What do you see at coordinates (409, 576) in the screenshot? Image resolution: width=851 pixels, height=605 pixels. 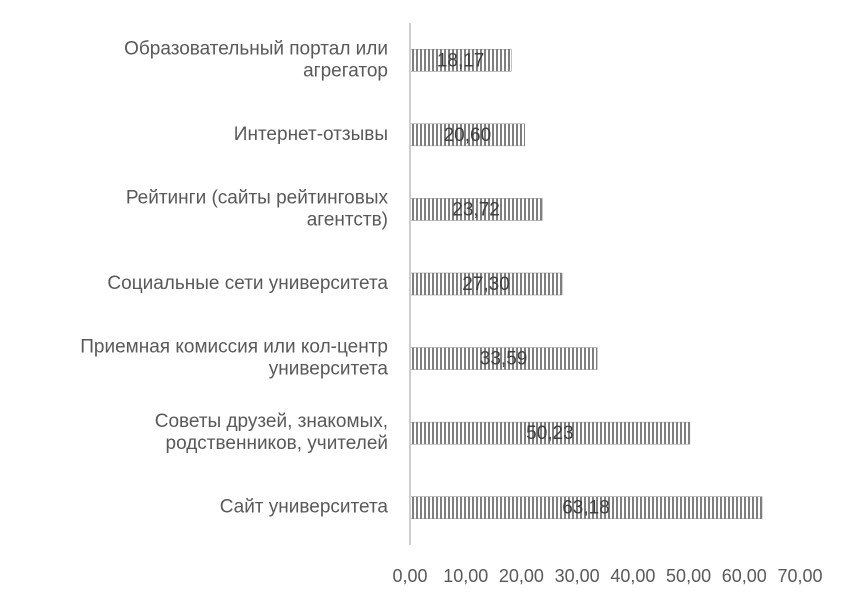 I see `x-tick-label: 0,00` at bounding box center [409, 576].